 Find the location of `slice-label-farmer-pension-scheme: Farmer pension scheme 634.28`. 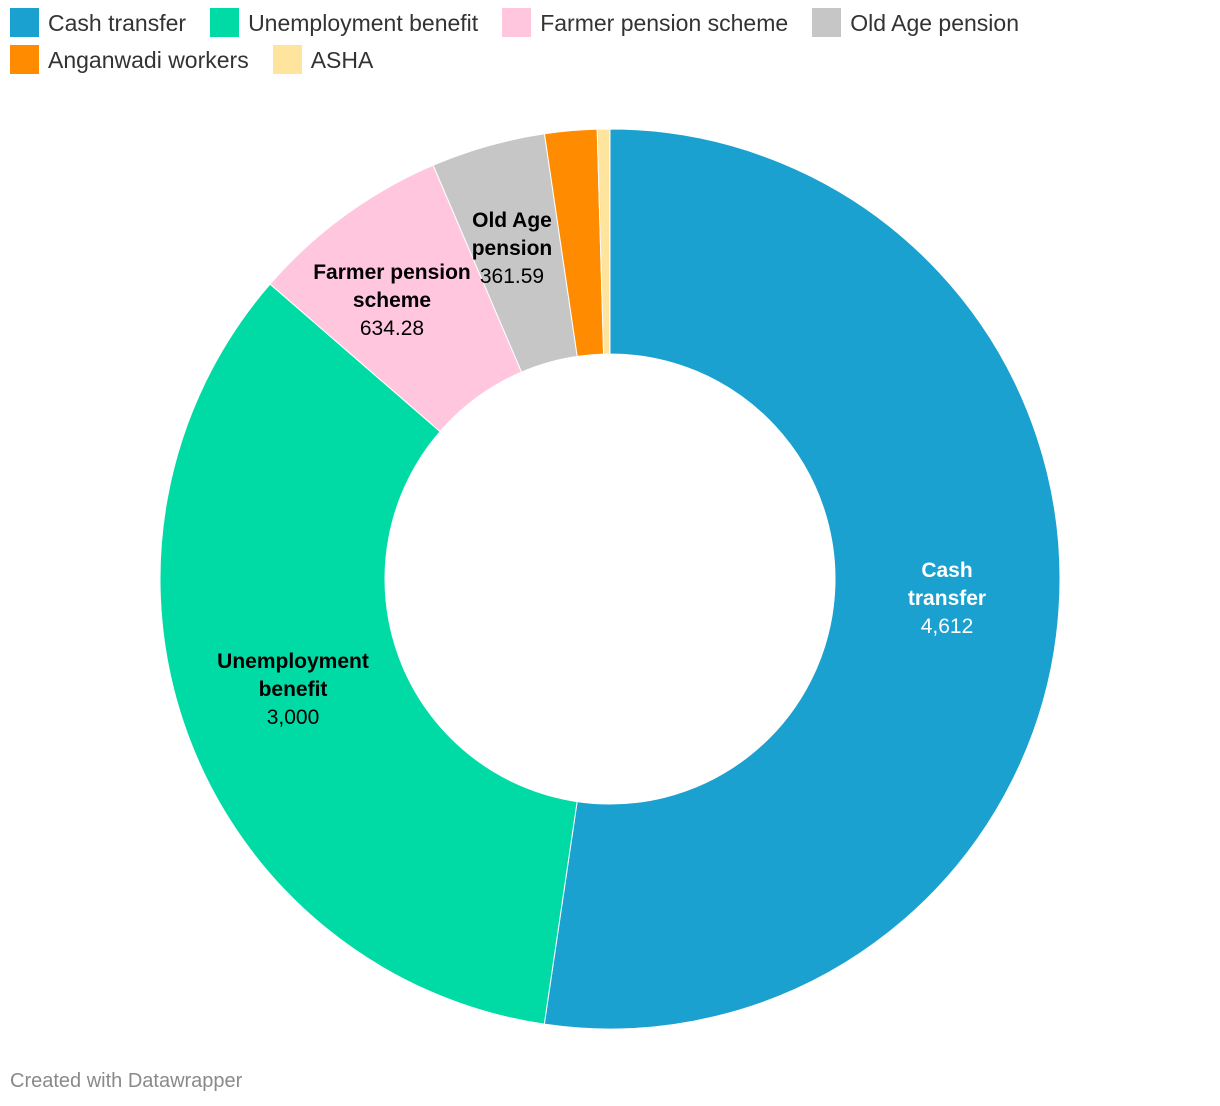

slice-label-farmer-pension-scheme: Farmer pension scheme 634.28 is located at coordinates (392, 300).